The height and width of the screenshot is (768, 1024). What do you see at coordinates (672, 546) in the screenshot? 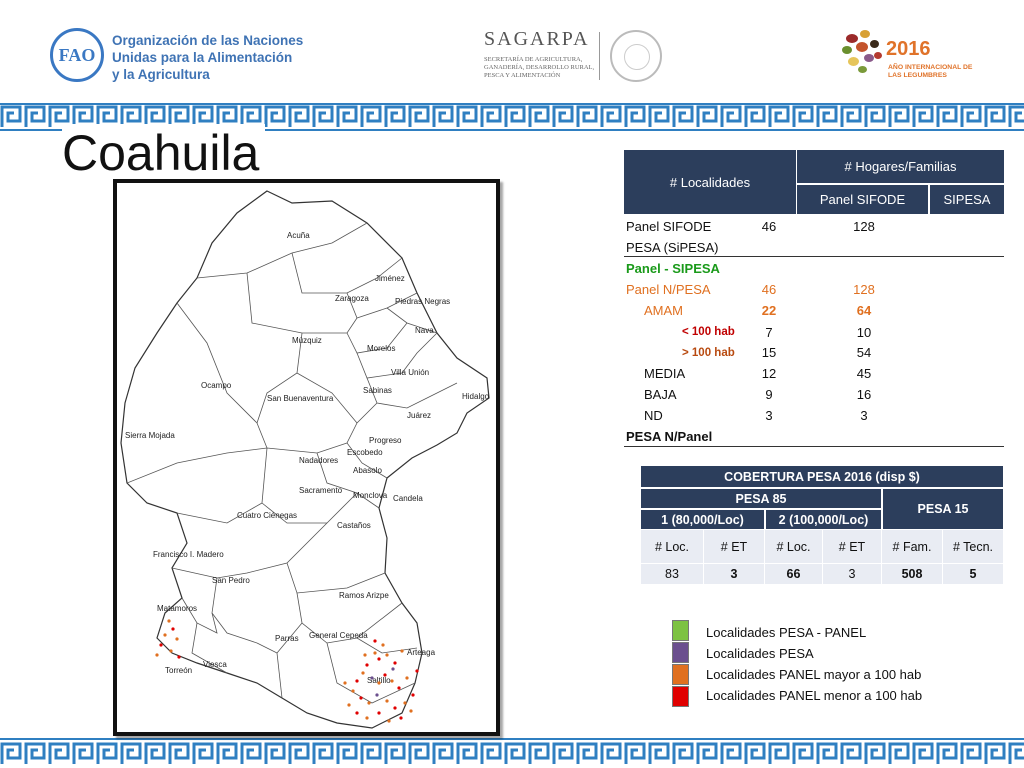
I see `col-header: # Loc.` at bounding box center [672, 546].